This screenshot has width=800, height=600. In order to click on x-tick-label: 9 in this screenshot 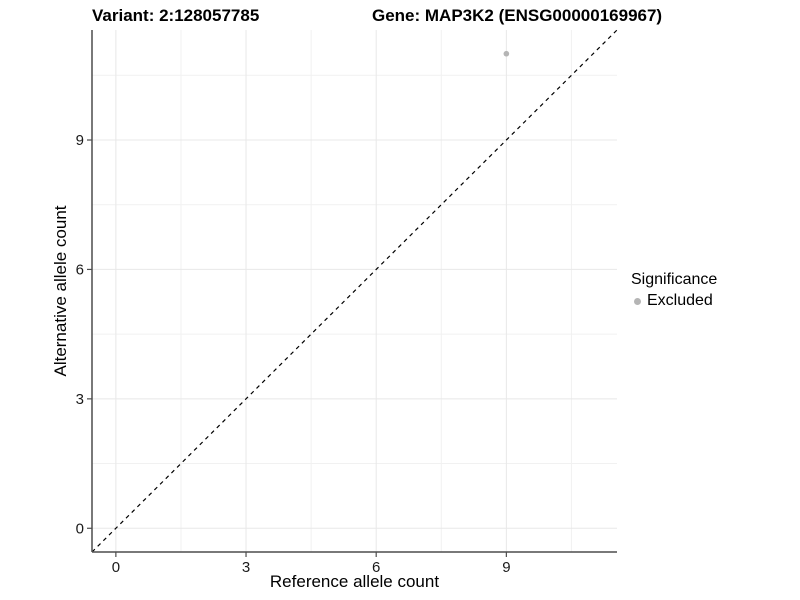, I will do `click(506, 567)`.